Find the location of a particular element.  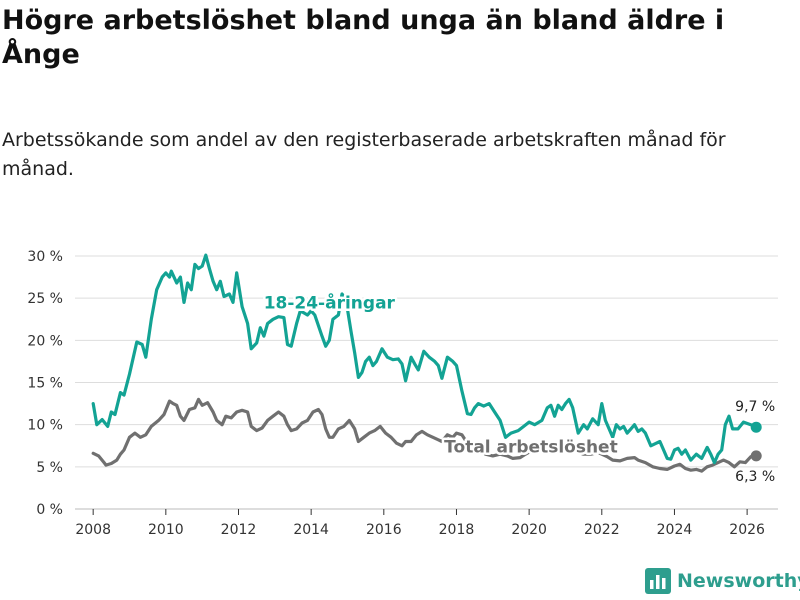

x-tick-label: 2020 is located at coordinates (529, 530).